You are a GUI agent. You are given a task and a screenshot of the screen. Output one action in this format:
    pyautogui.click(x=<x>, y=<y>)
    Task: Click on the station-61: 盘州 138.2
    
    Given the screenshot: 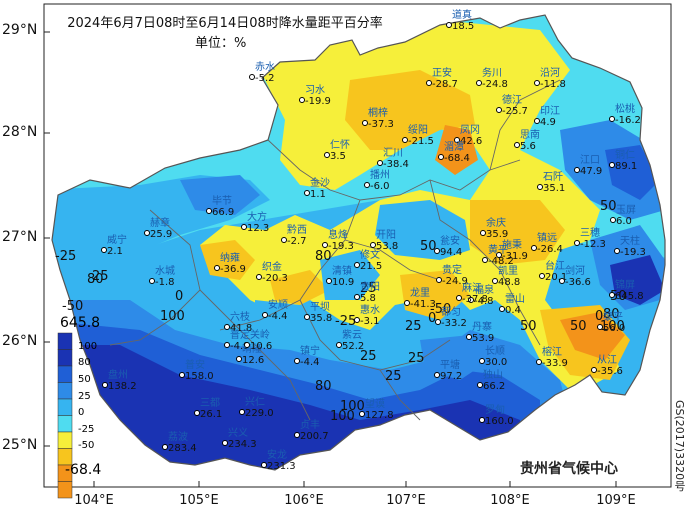 What is the action you would take?
    pyautogui.click(x=119, y=381)
    